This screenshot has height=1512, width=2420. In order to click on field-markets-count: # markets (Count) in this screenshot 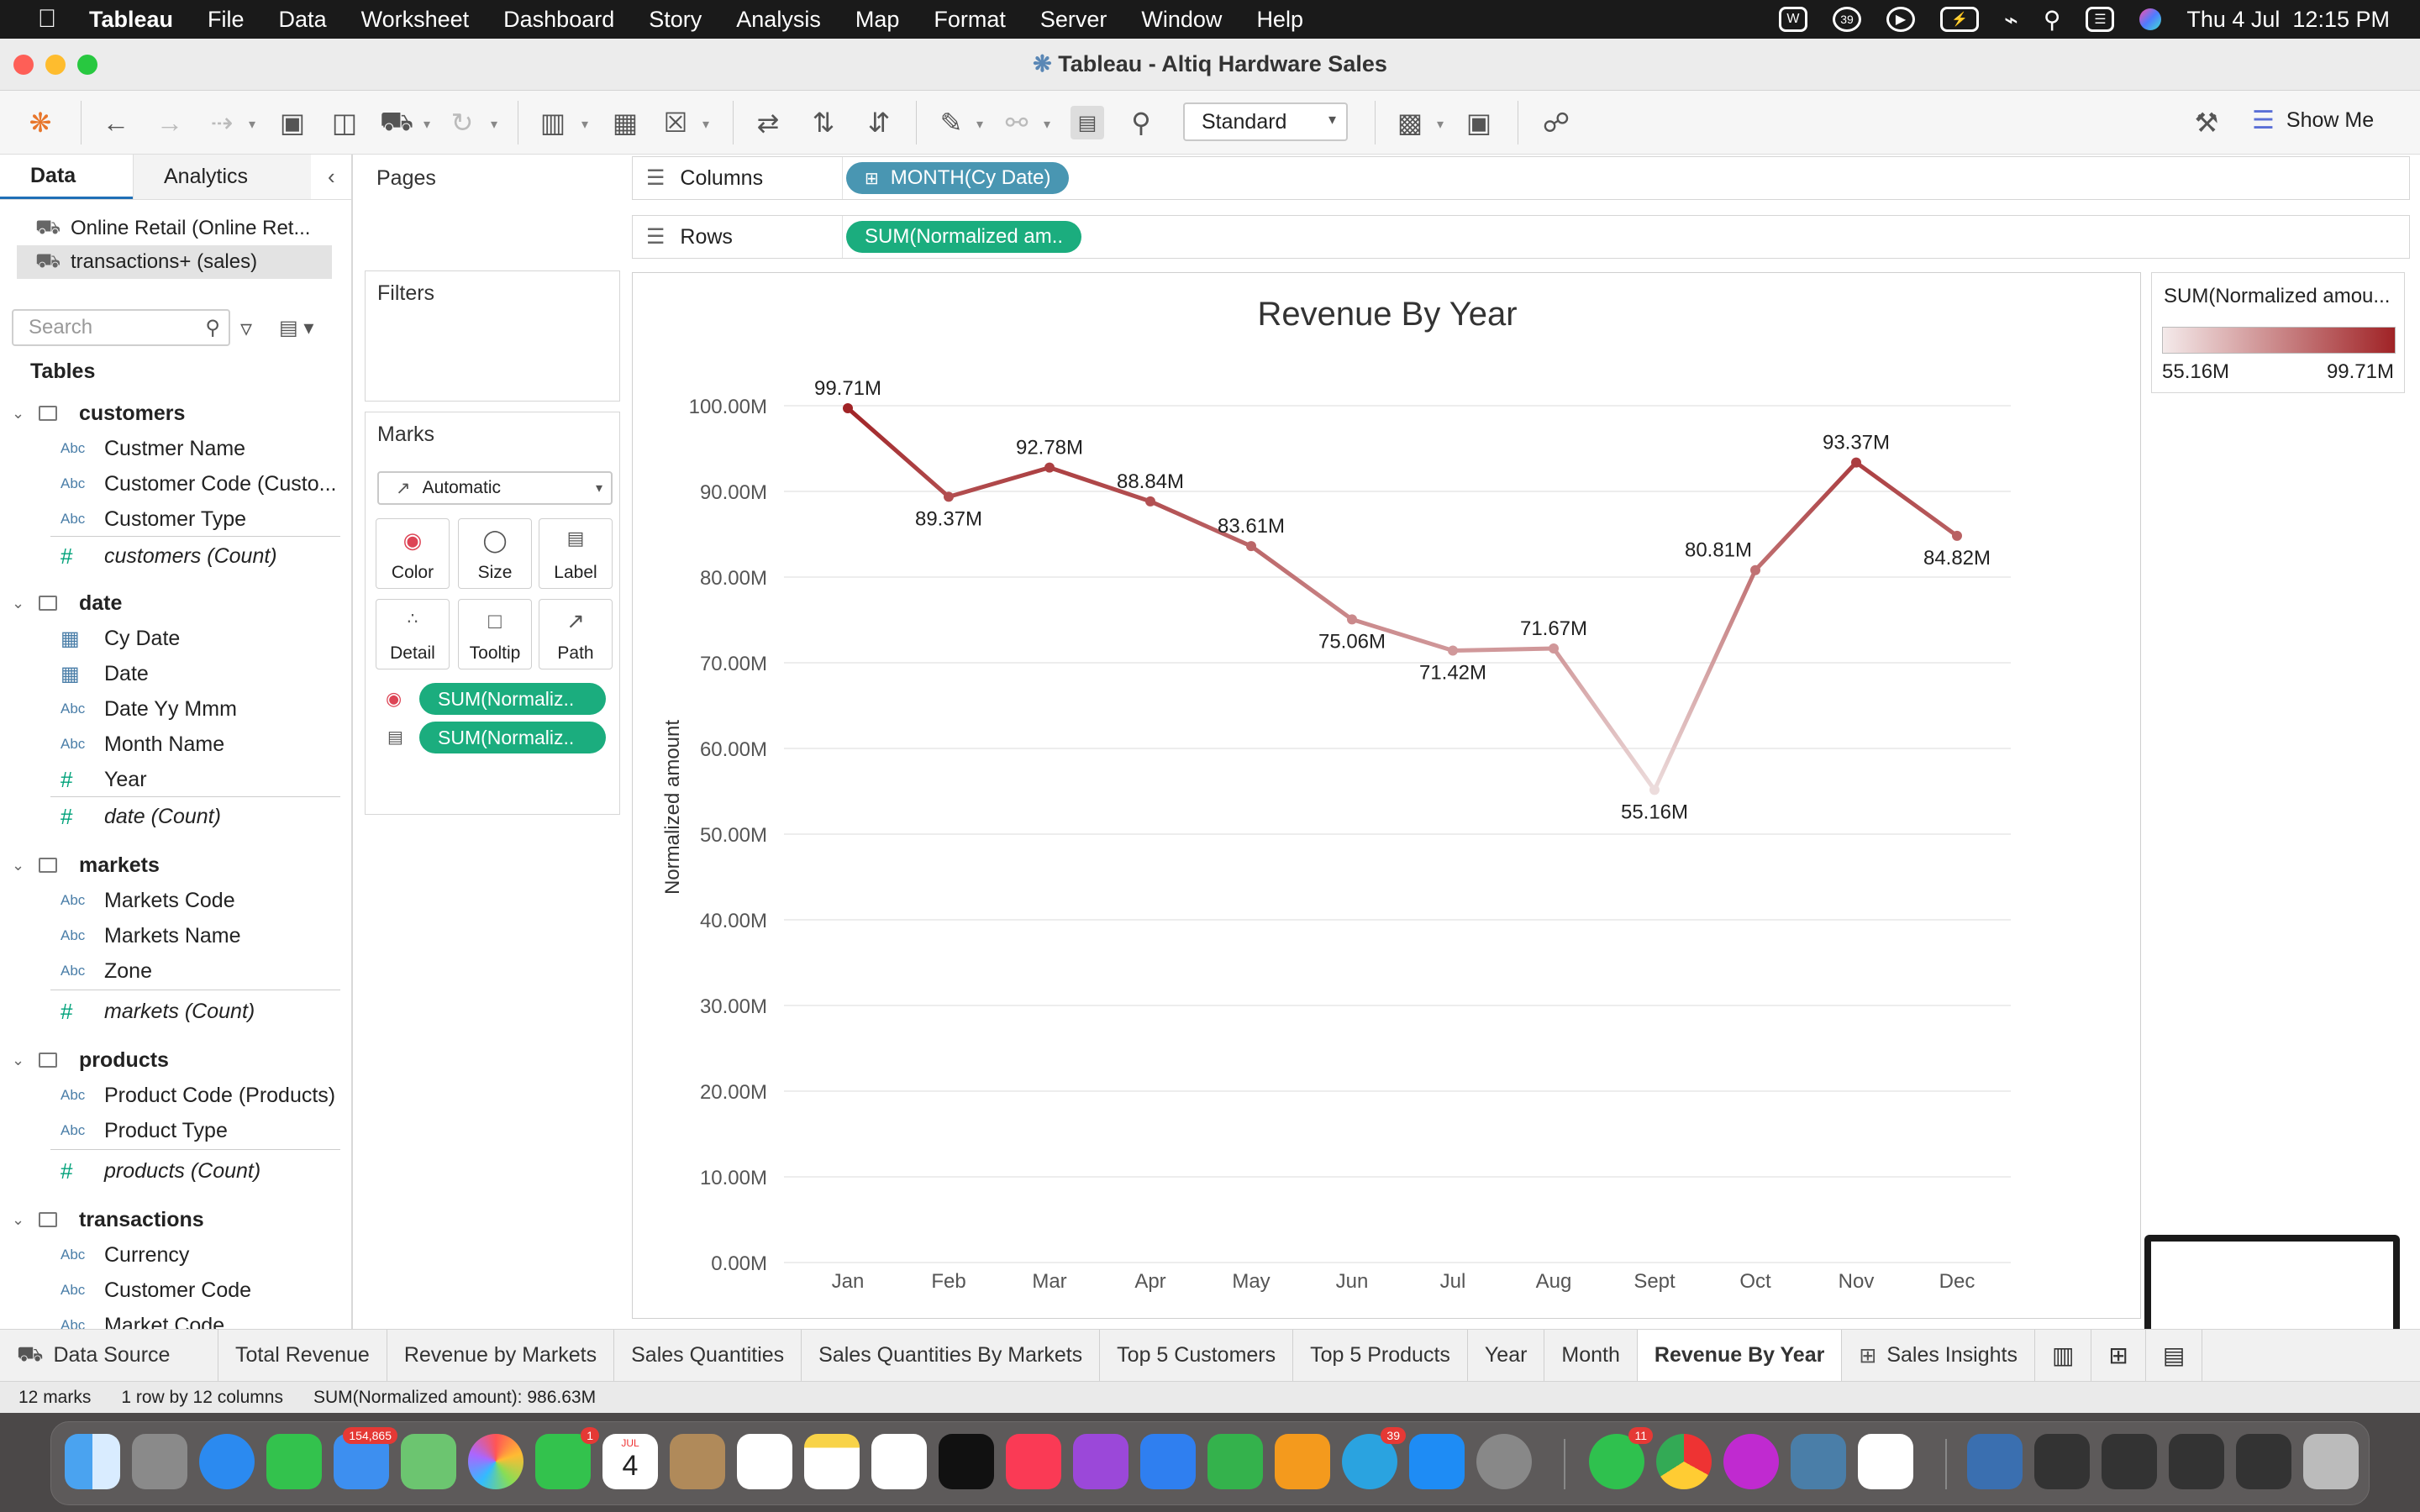, I will do `click(172, 1011)`.